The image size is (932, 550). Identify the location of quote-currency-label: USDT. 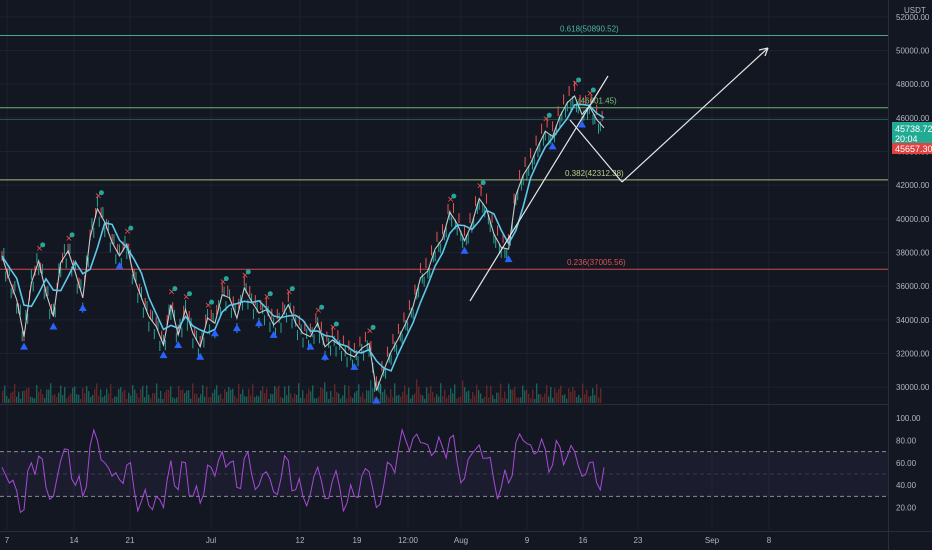
(915, 10).